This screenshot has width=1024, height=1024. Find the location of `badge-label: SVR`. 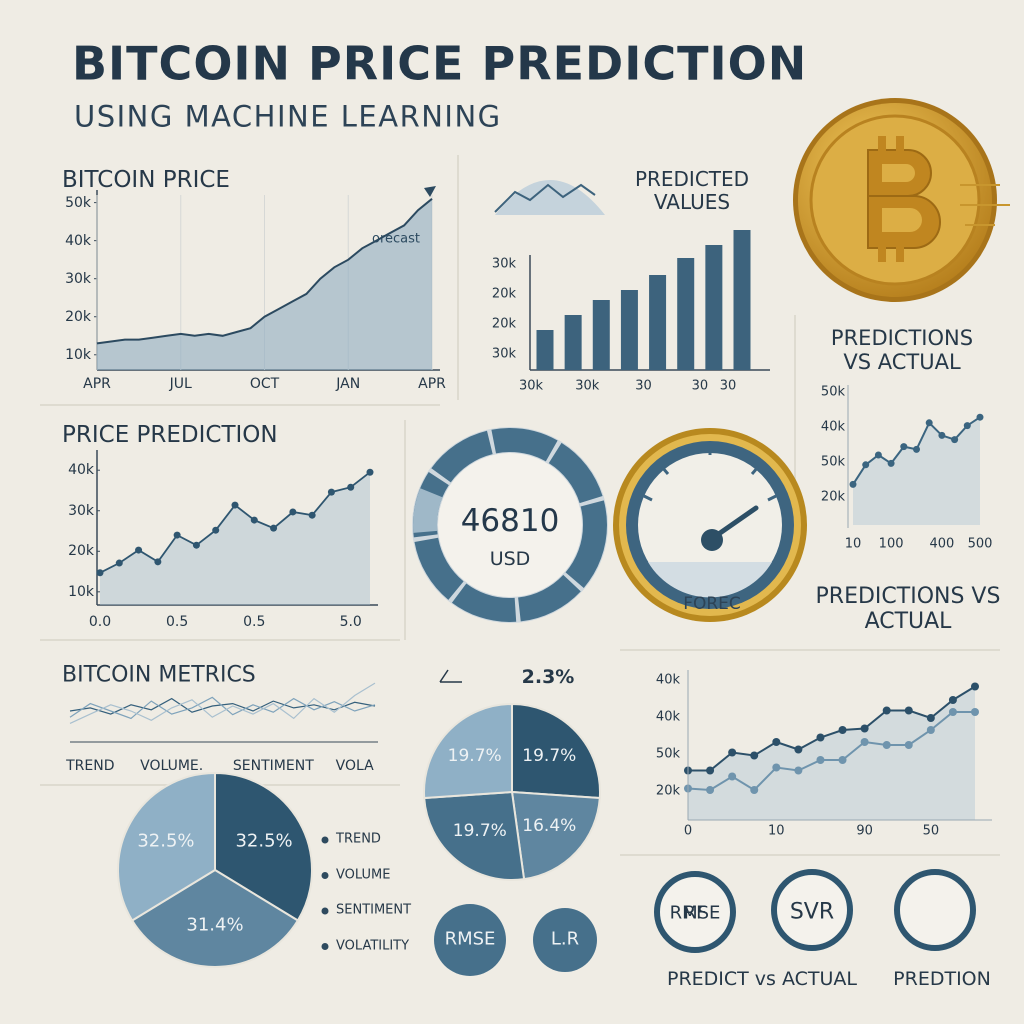

badge-label: SVR is located at coordinates (812, 912).